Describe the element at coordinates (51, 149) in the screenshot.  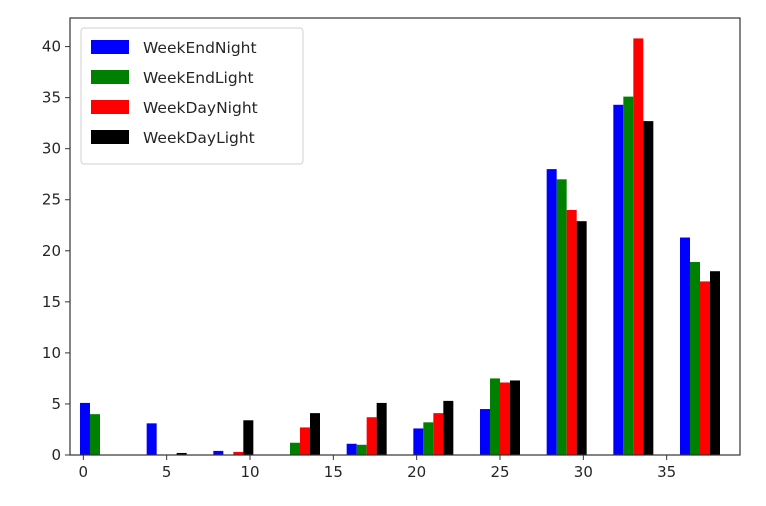
I see `y-tick-label: 30` at that location.